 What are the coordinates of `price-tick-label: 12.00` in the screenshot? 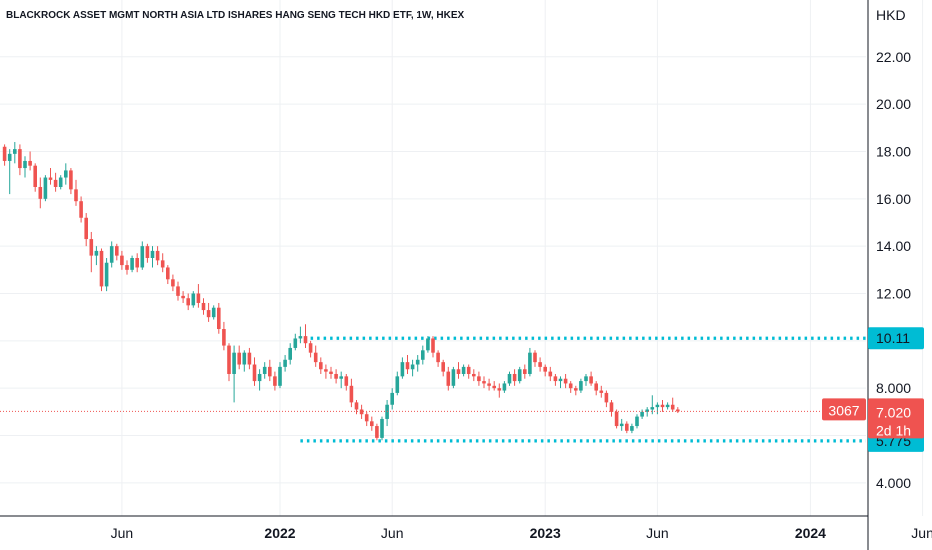 It's located at (893, 294).